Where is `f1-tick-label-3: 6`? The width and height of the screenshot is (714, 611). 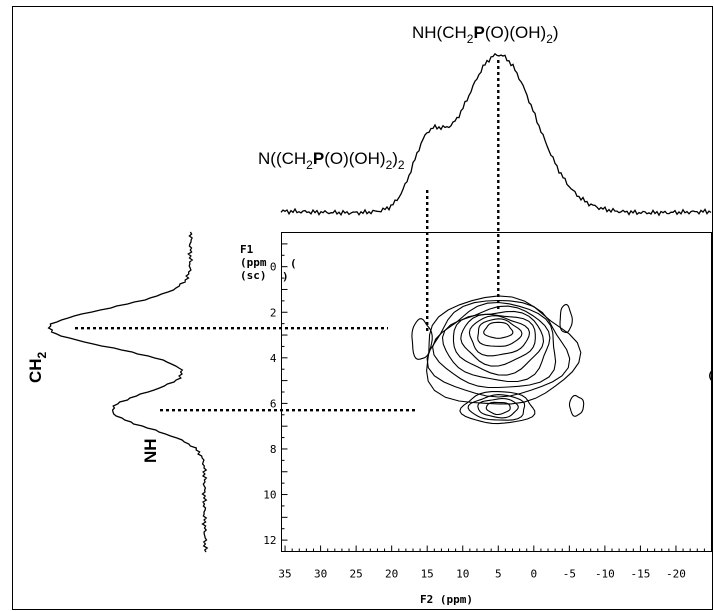 f1-tick-label-3: 6 is located at coordinates (273, 403).